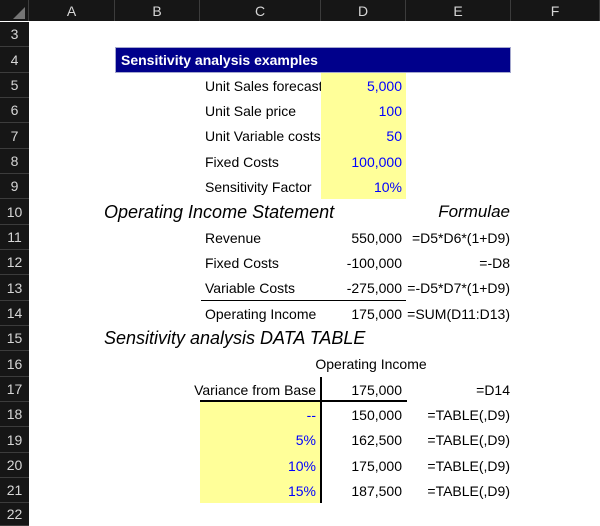  I want to click on row-header-13: 13, so click(14, 288).